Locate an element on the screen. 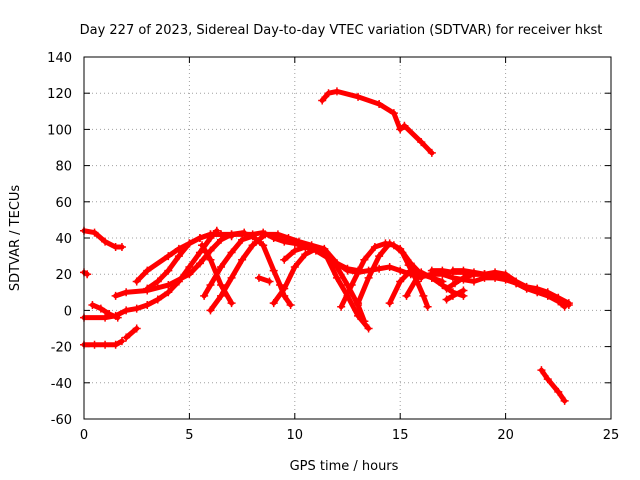  y-tick-label: 20 is located at coordinates (63, 275).